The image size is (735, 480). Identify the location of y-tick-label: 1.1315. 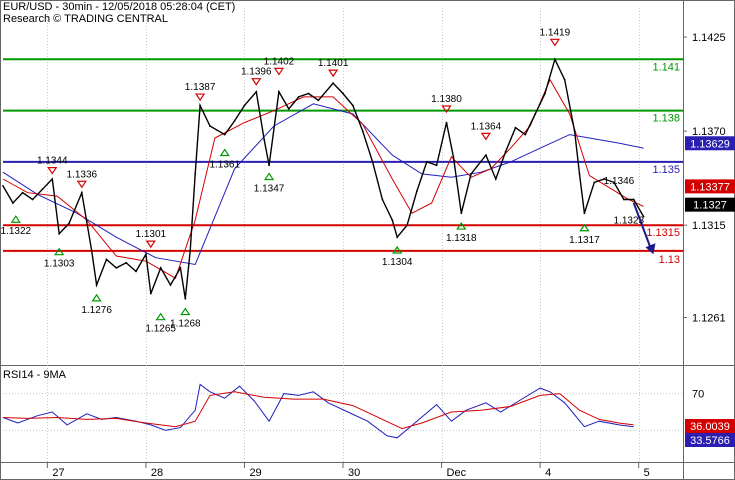
(709, 226).